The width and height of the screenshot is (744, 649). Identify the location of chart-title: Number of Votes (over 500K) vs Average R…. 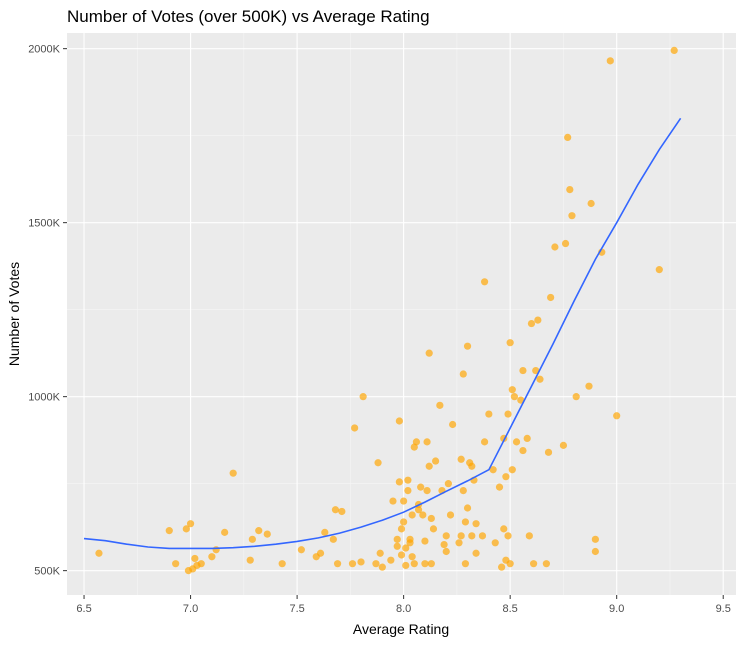
(248, 16).